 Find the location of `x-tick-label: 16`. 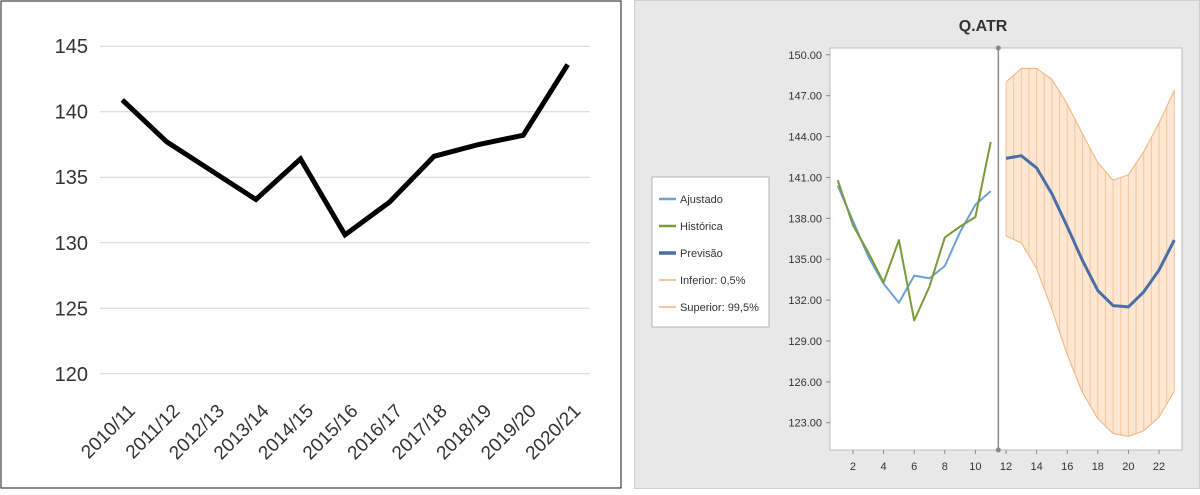

x-tick-label: 16 is located at coordinates (1067, 467).